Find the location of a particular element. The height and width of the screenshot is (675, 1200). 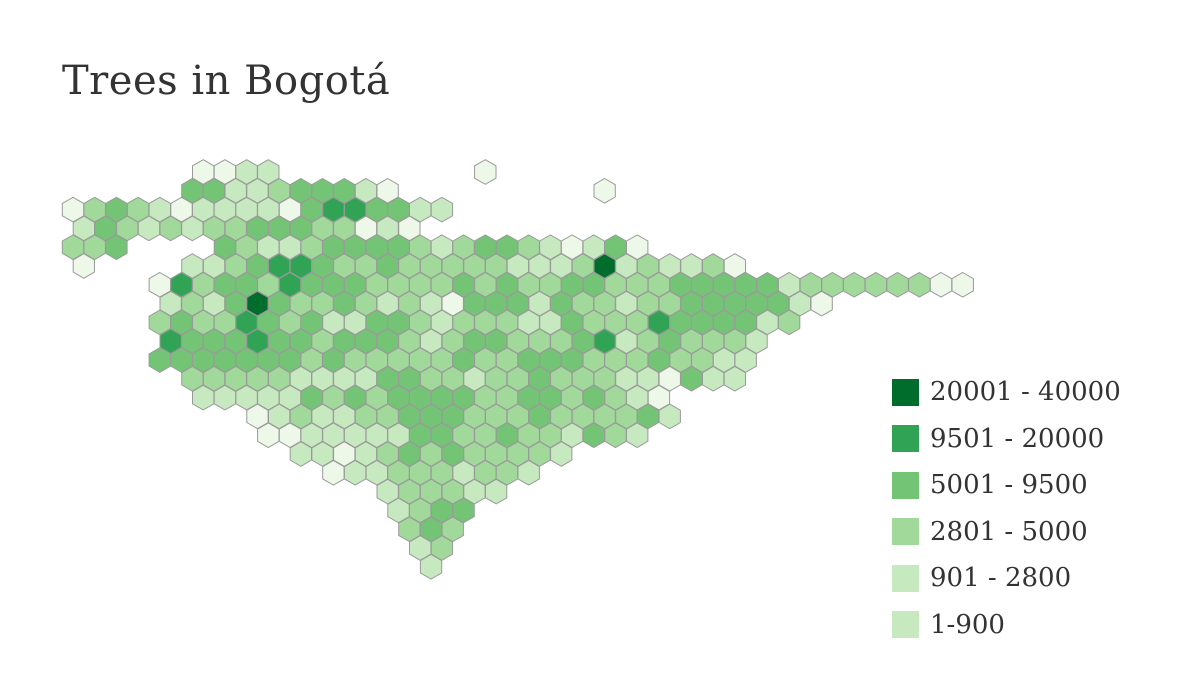

legend-item: 20001 - 40000 is located at coordinates (1006, 392).